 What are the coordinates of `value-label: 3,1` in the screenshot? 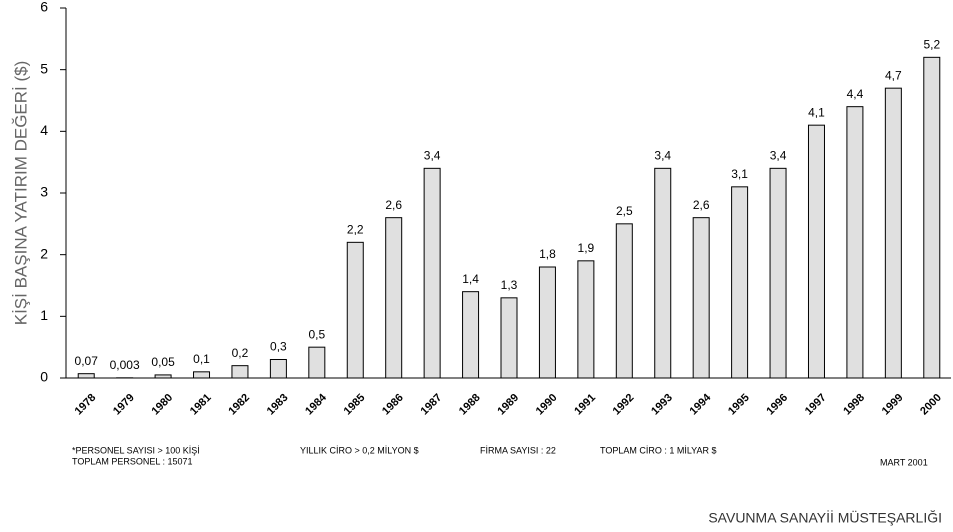 It's located at (739, 174).